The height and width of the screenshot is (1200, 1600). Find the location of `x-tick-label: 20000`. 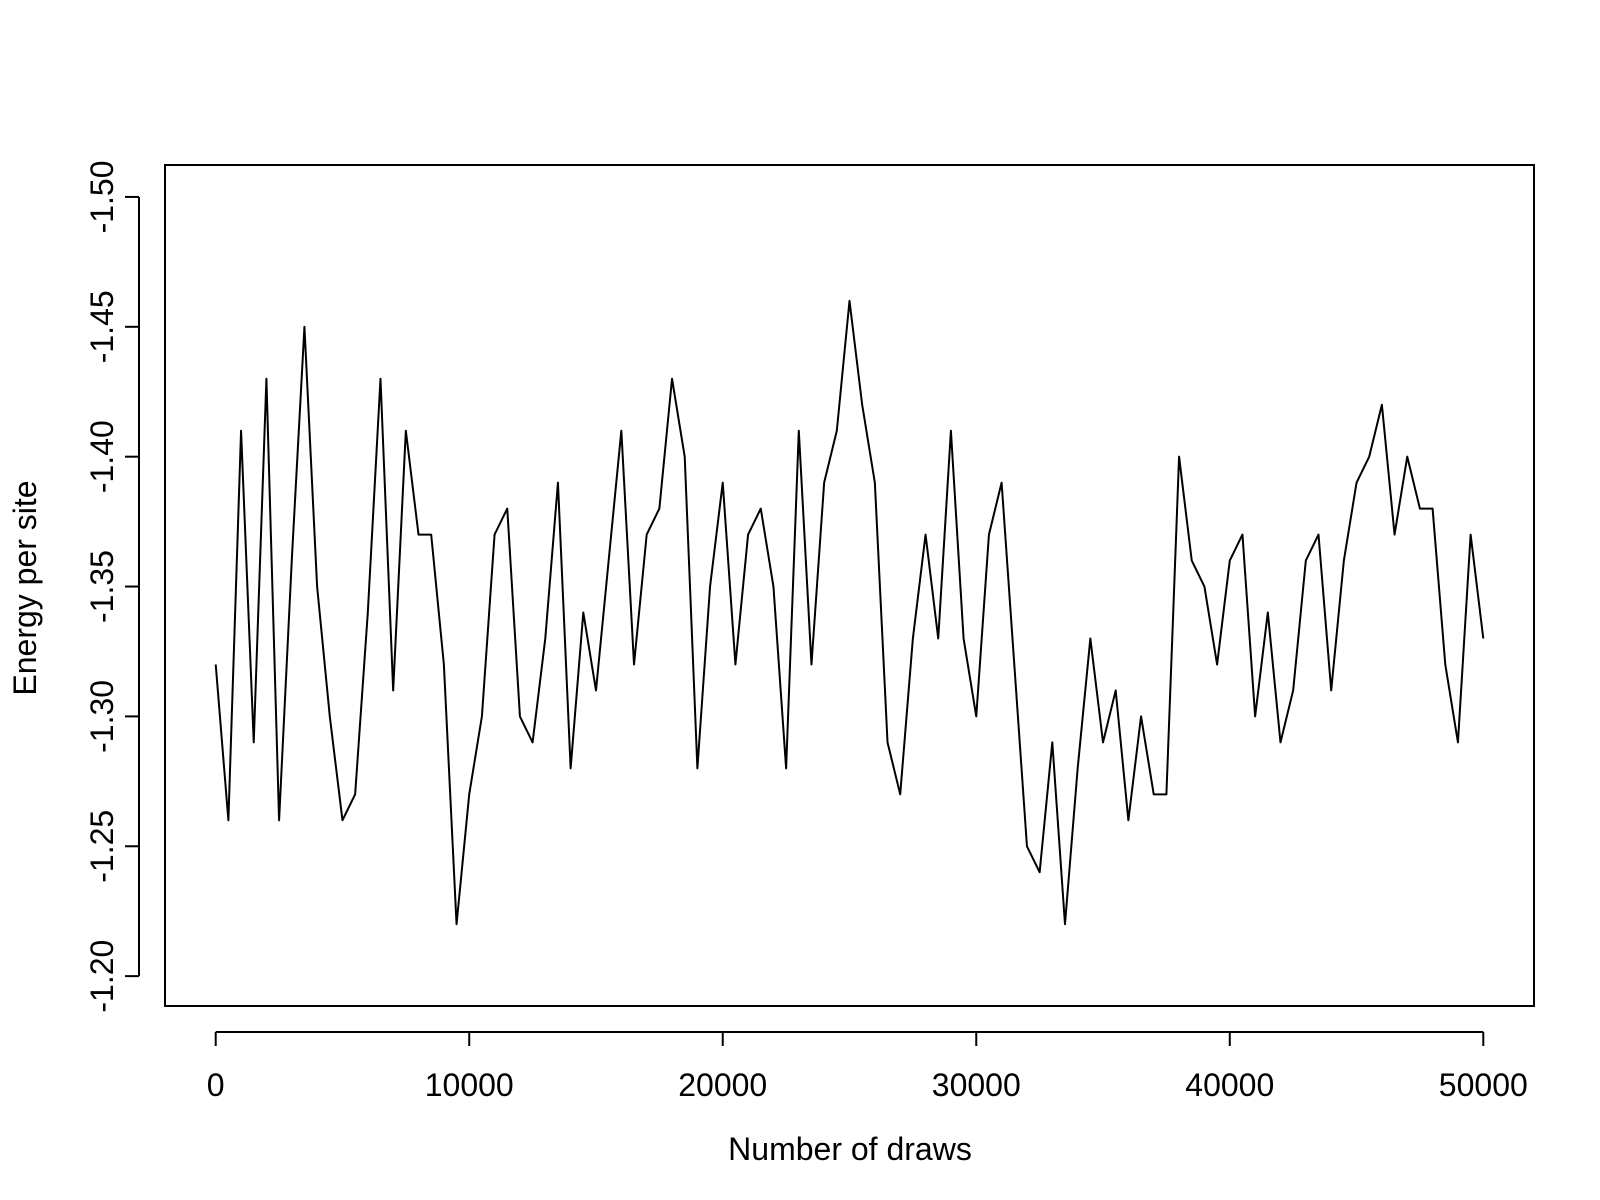

x-tick-label: 20000 is located at coordinates (722, 1085).